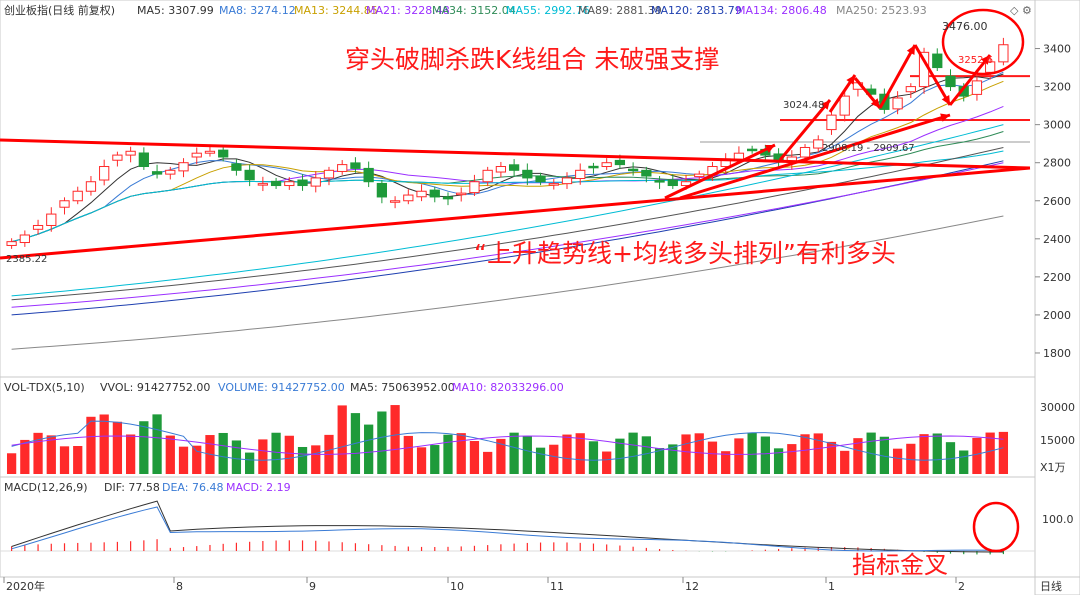 Image resolution: width=1080 pixels, height=595 pixels. What do you see at coordinates (402, 387) in the screenshot?
I see `volume-ma5: MA5: 75063952.00` at bounding box center [402, 387].